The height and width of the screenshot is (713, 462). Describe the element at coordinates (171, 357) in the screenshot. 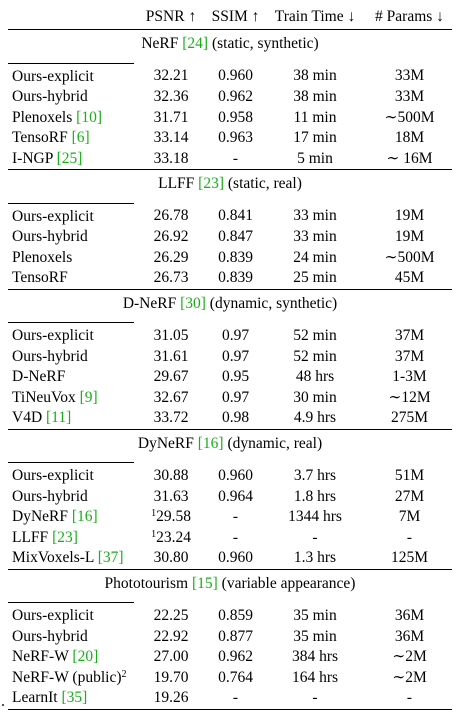

I see `psnr-cell: 31.61` at that location.